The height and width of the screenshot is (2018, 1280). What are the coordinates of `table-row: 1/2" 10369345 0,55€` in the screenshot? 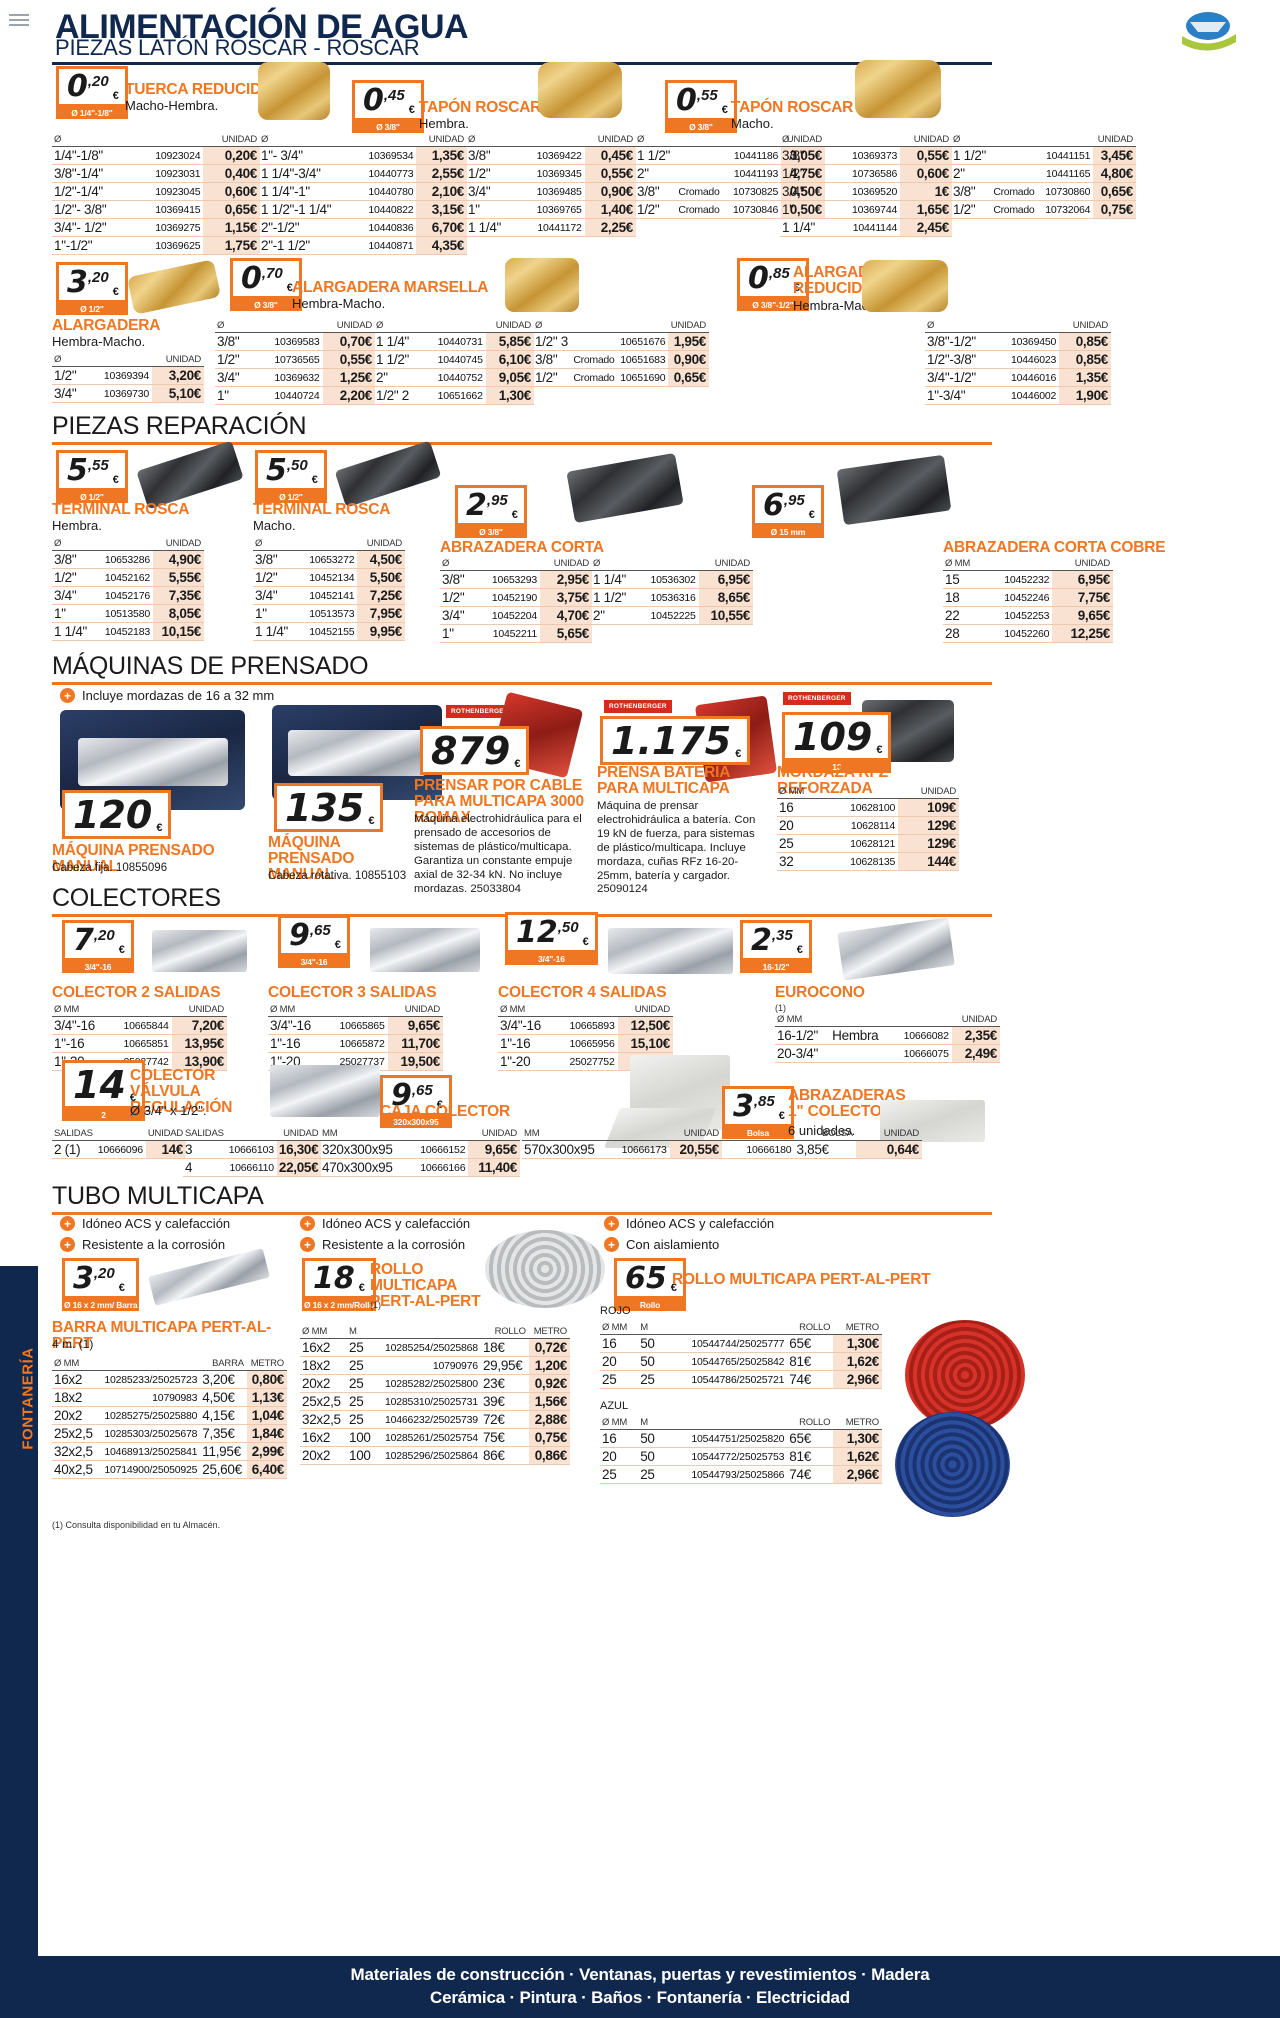 It's located at (551, 173).